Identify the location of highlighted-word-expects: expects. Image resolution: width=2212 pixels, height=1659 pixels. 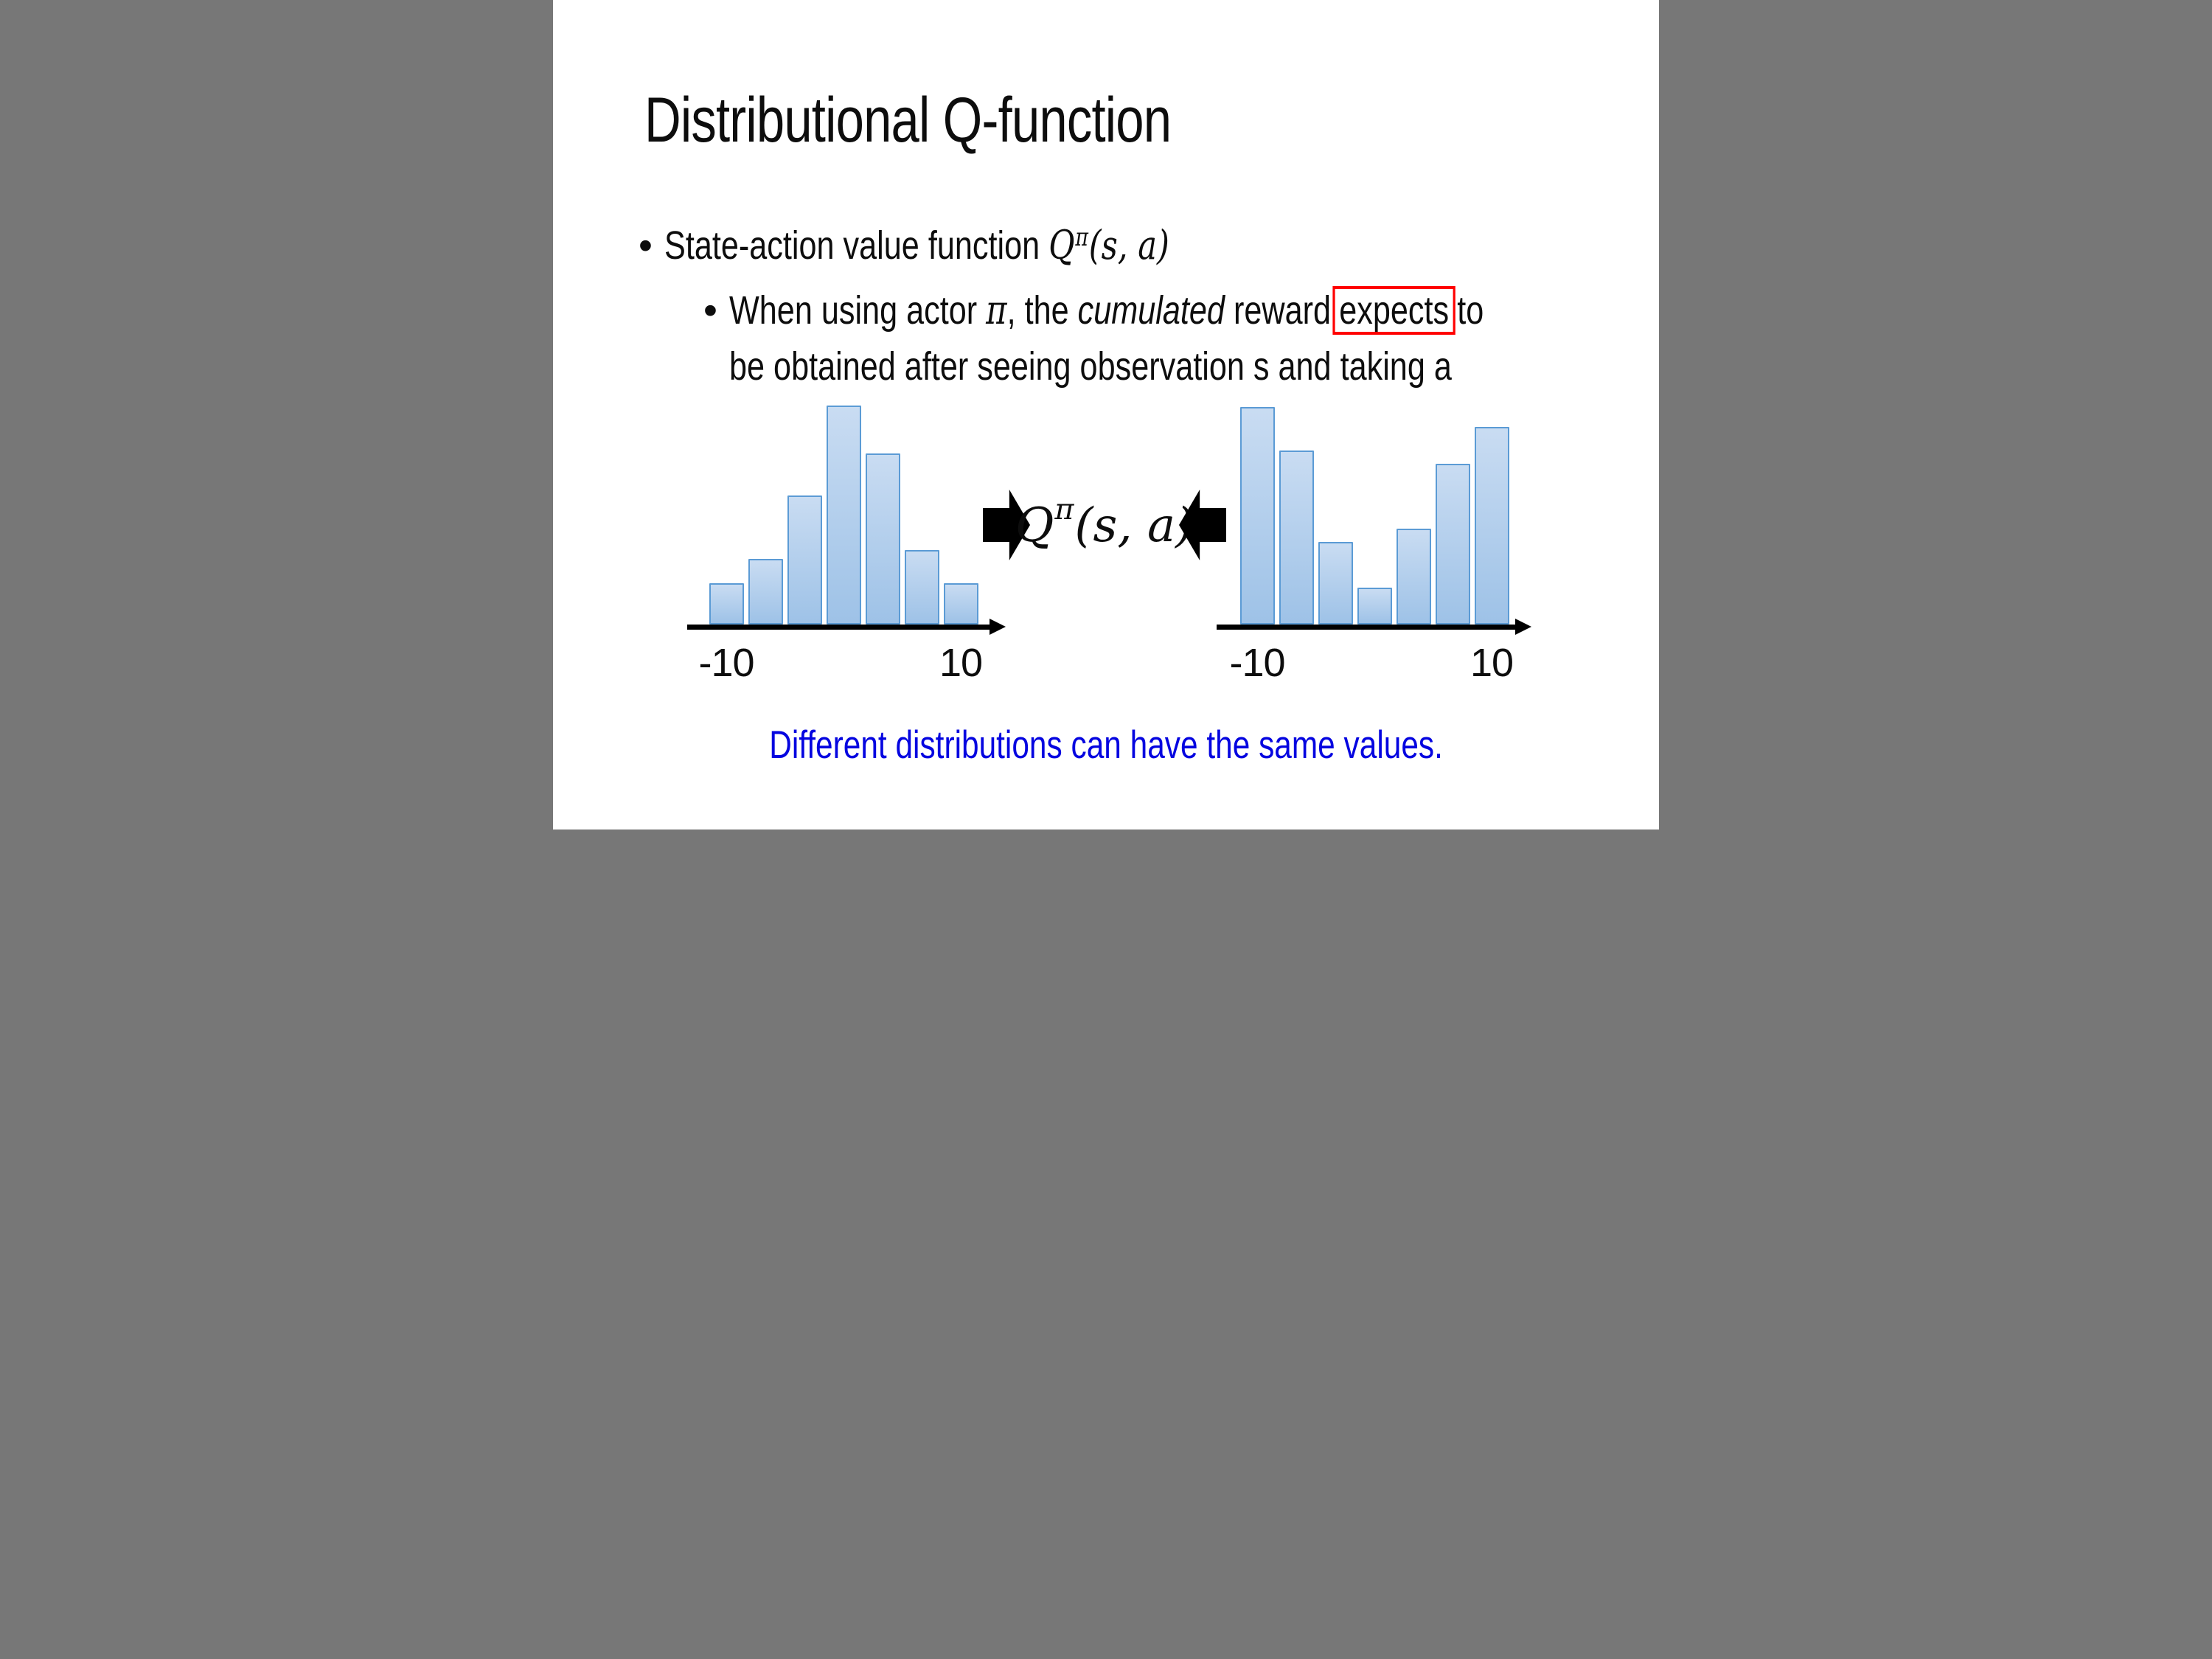
(1393, 310).